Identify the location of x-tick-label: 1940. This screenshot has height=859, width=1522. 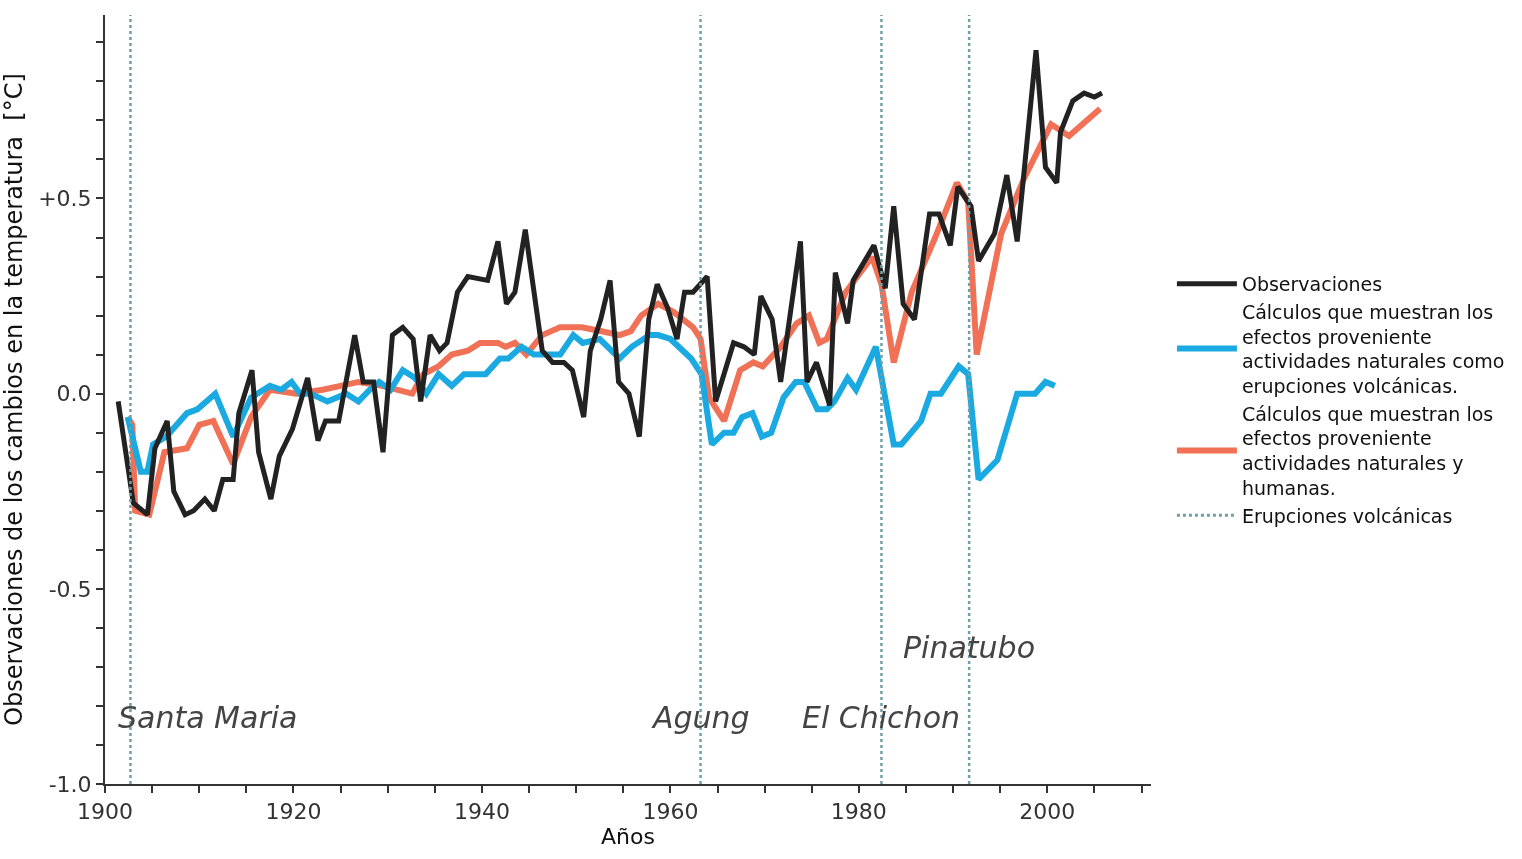
(481, 812).